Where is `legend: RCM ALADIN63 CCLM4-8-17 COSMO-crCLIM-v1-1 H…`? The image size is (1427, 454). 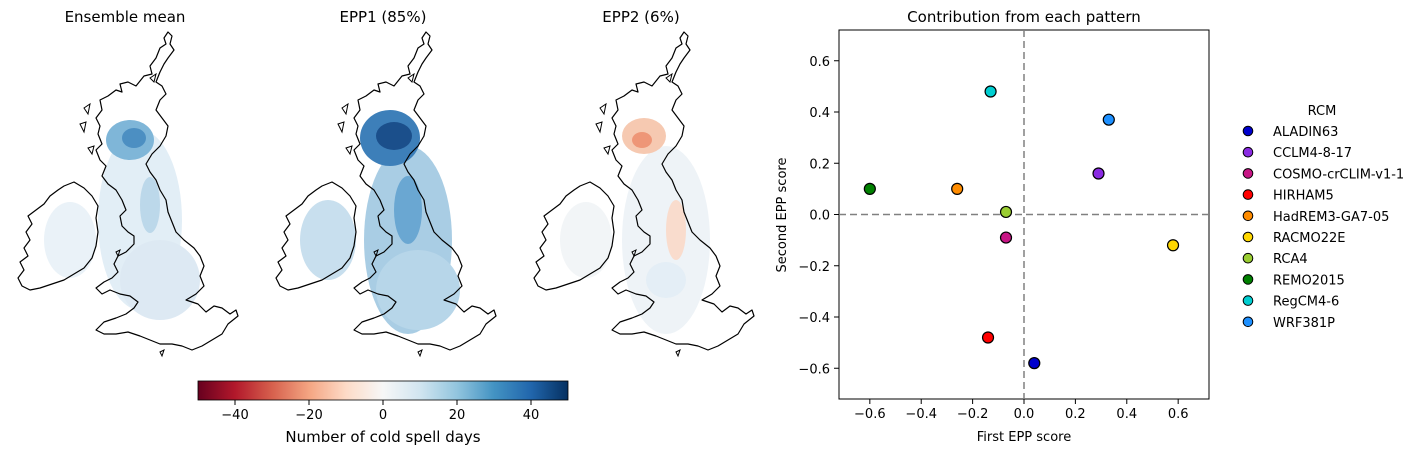 legend: RCM ALADIN63 CCLM4-8-17 COSMO-crCLIM-v1-1 H… is located at coordinates (1323, 217).